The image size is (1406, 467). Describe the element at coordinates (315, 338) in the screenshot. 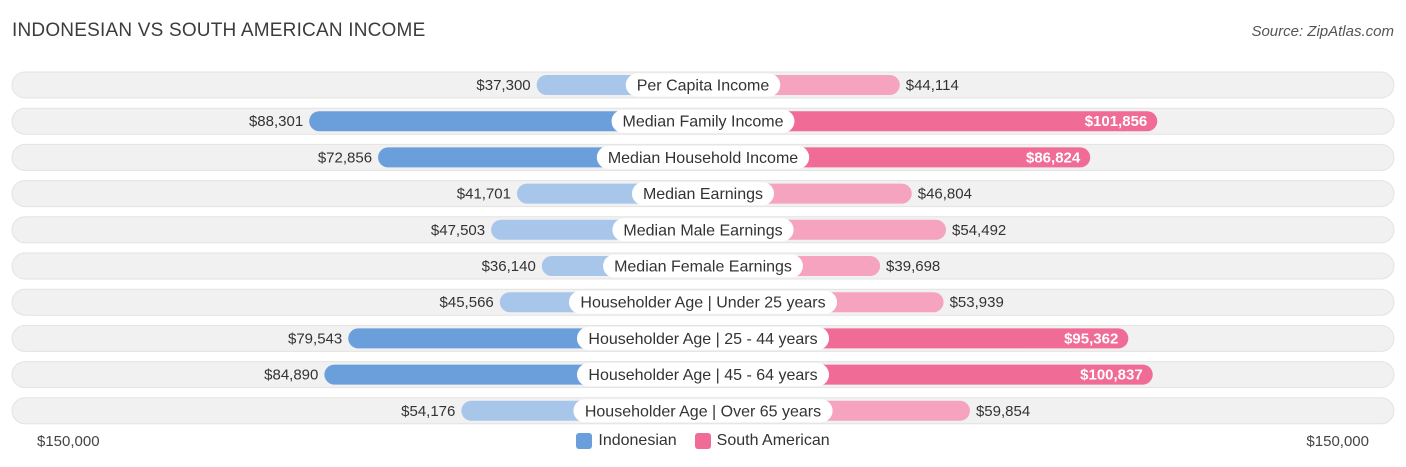

I see `value-label-indonesian: $79,543` at that location.